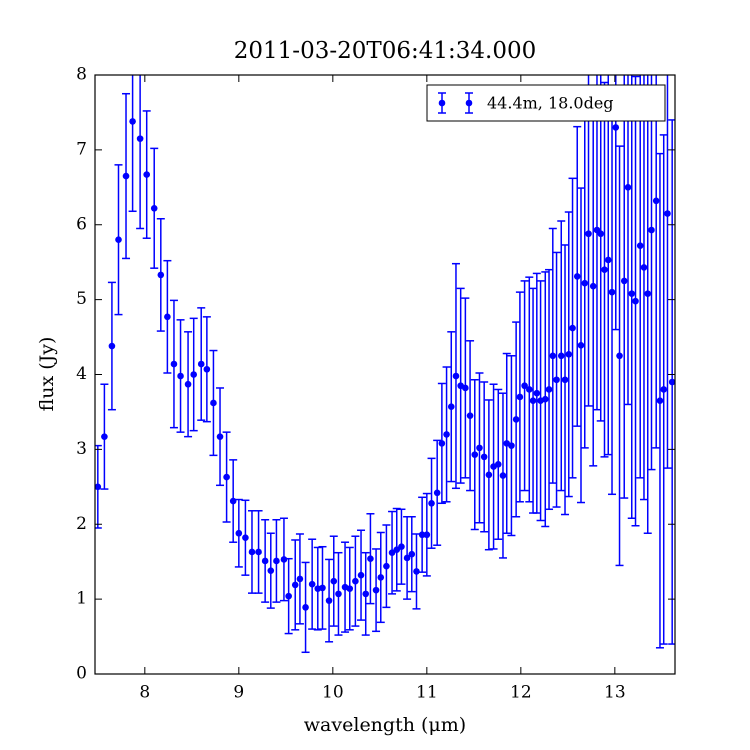 This screenshot has width=750, height=750. Describe the element at coordinates (81, 674) in the screenshot. I see `y-tick-label: 0` at that location.